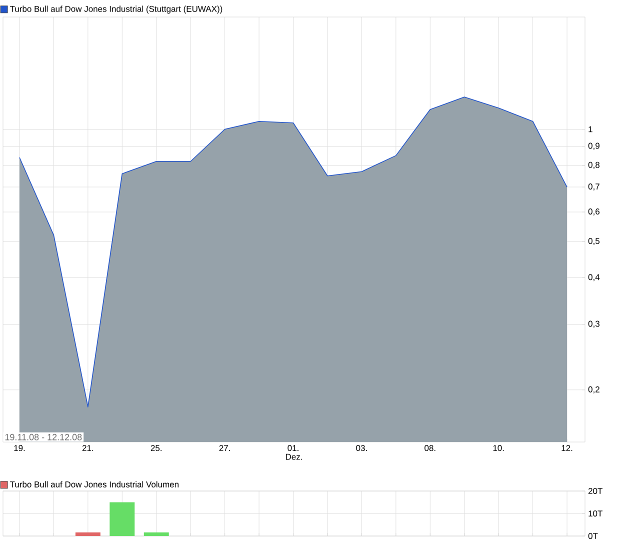  What do you see at coordinates (361, 448) in the screenshot?
I see `x-tick-label: 03.` at bounding box center [361, 448].